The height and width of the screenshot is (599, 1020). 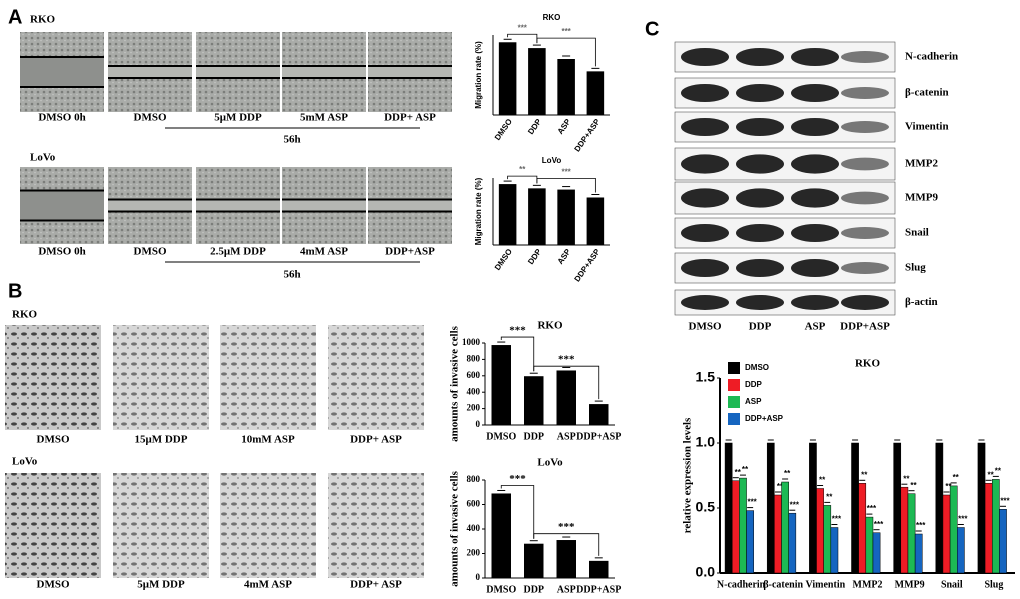 I want to click on x-tick-label: Snail, so click(x=952, y=584).